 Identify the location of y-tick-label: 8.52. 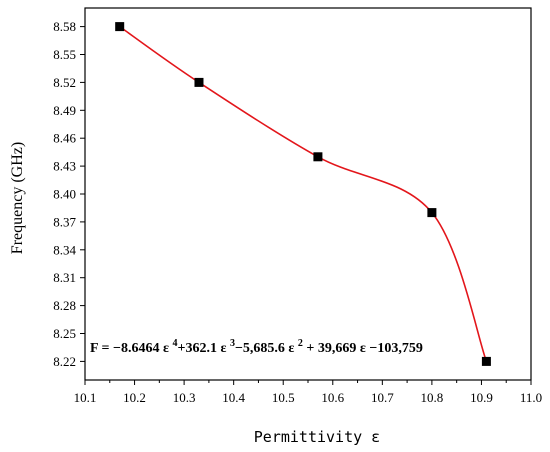
(64, 82).